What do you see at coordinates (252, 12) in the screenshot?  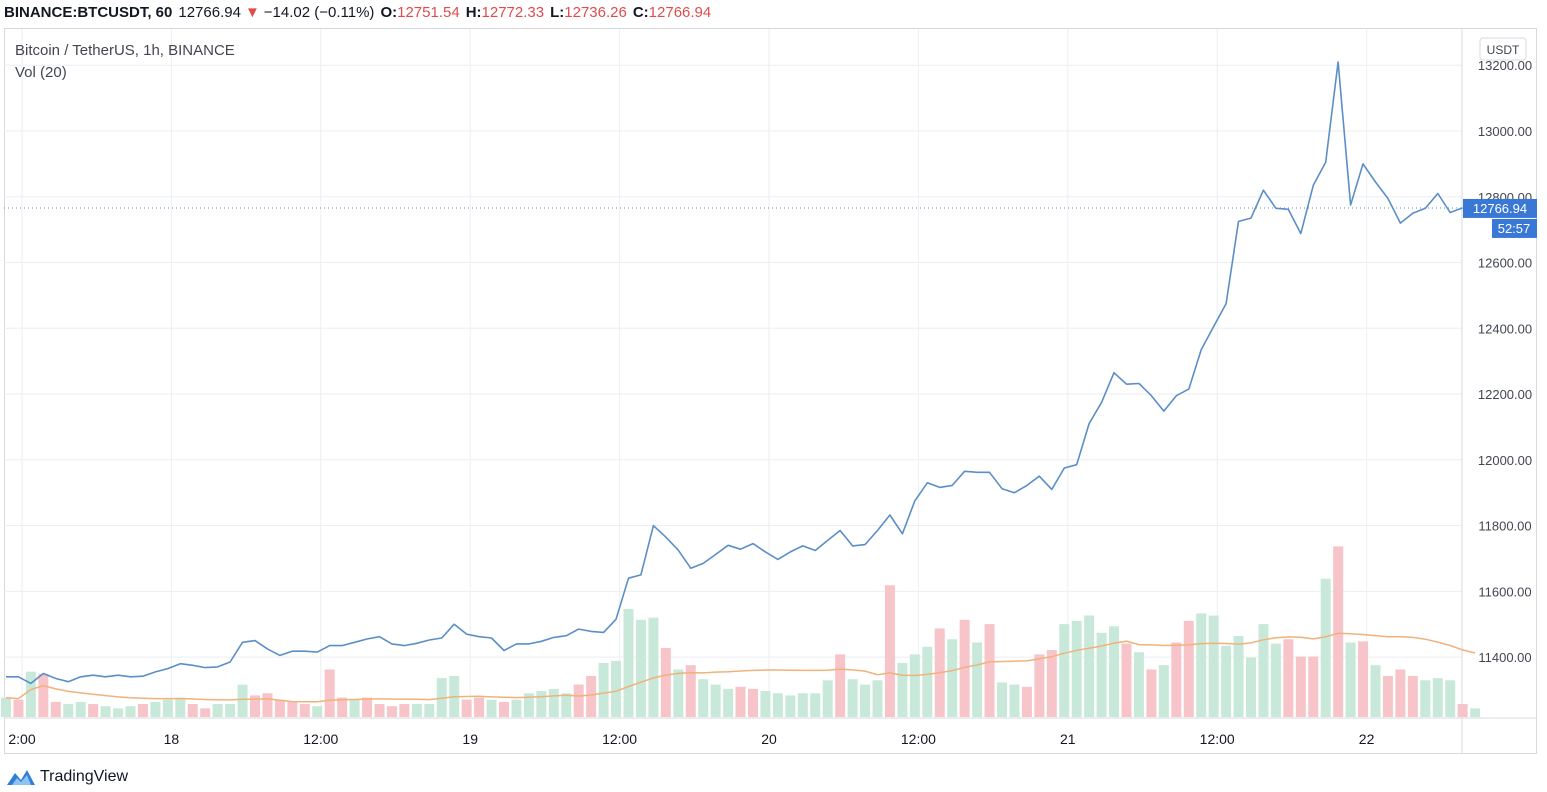 I see `down-arrow-icon: ▼` at bounding box center [252, 12].